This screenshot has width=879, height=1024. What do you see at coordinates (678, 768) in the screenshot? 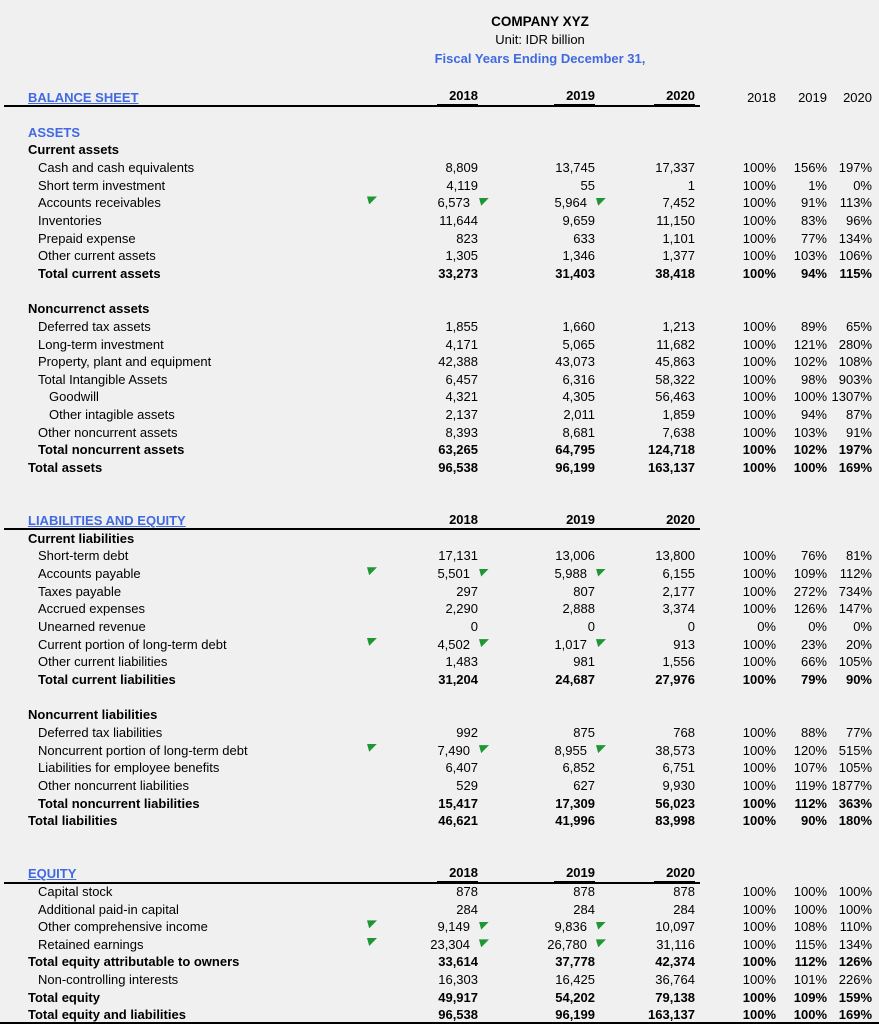
I see `value-cell: 6,751` at bounding box center [678, 768].